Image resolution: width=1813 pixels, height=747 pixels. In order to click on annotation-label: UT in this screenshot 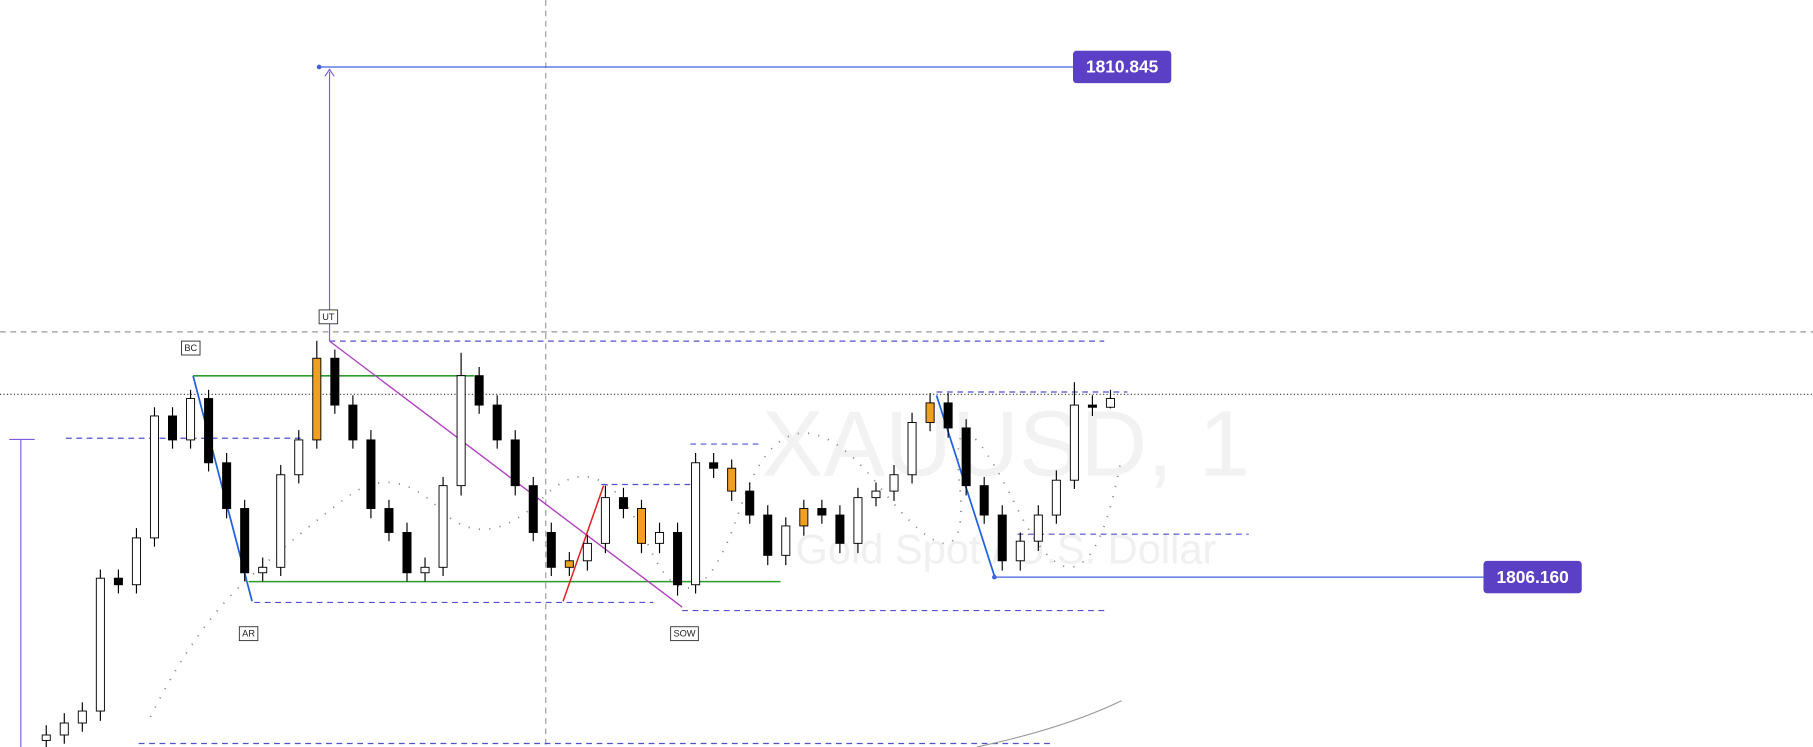, I will do `click(328, 317)`.